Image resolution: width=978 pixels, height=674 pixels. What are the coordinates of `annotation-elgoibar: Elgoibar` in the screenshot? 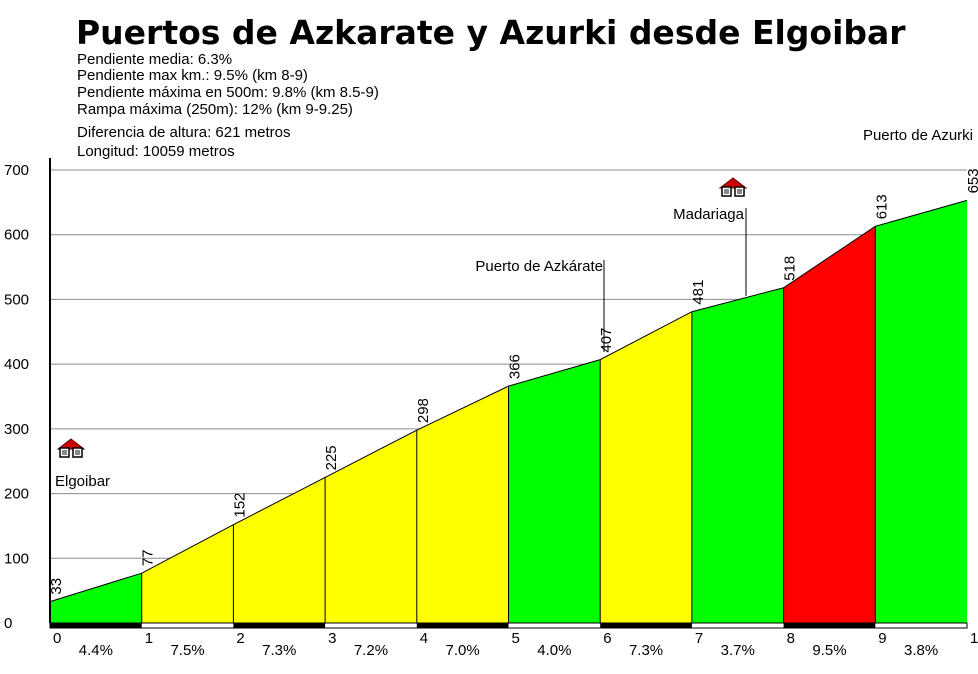 It's located at (82, 464).